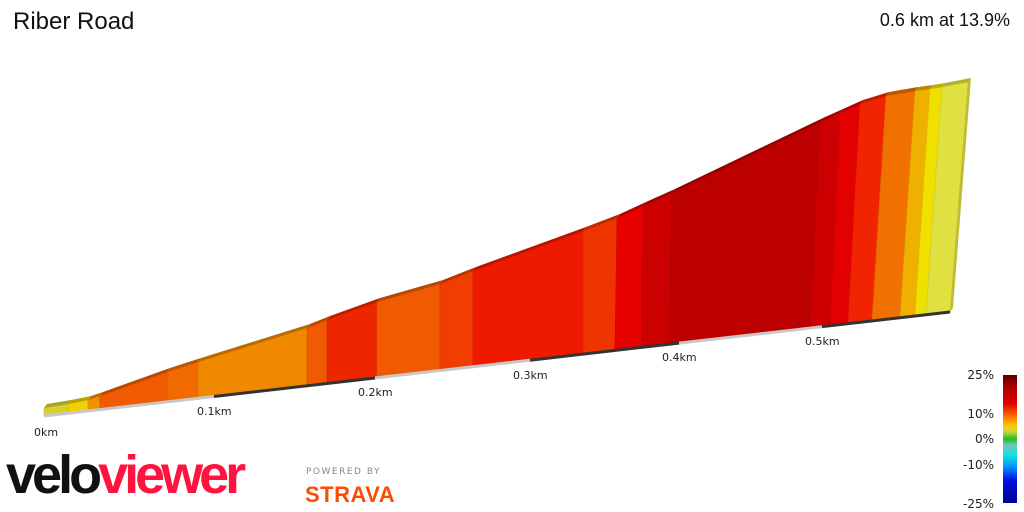 Image resolution: width=1024 pixels, height=512 pixels. What do you see at coordinates (822, 341) in the screenshot?
I see `distance-tick-label: 0.5km` at bounding box center [822, 341].